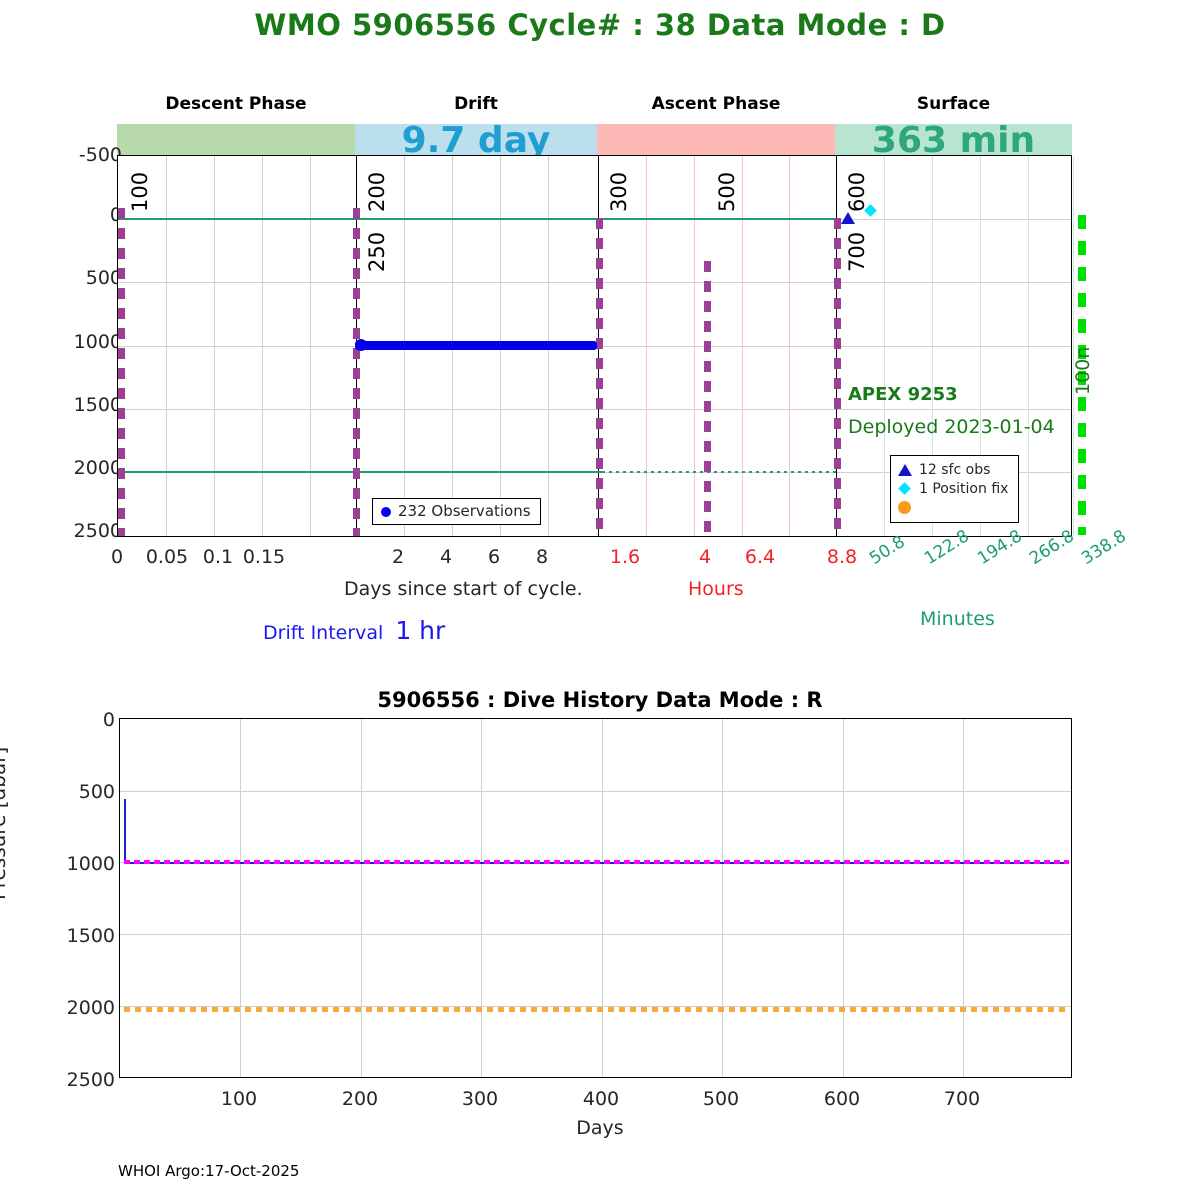  Describe the element at coordinates (125, 830) in the screenshot. I see `dive-history-initial-spike` at that location.